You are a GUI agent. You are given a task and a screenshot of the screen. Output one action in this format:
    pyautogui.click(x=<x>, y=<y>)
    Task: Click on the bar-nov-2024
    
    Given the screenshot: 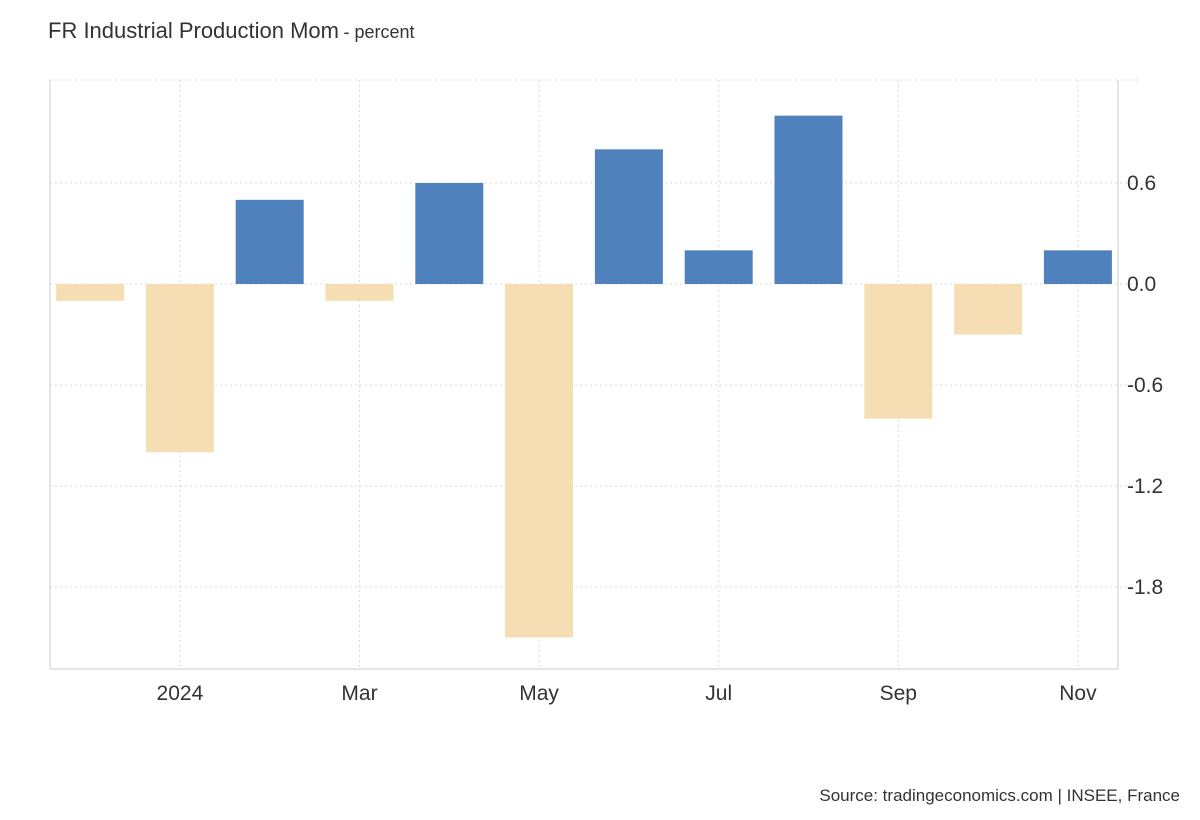 What is the action you would take?
    pyautogui.click(x=1077, y=267)
    